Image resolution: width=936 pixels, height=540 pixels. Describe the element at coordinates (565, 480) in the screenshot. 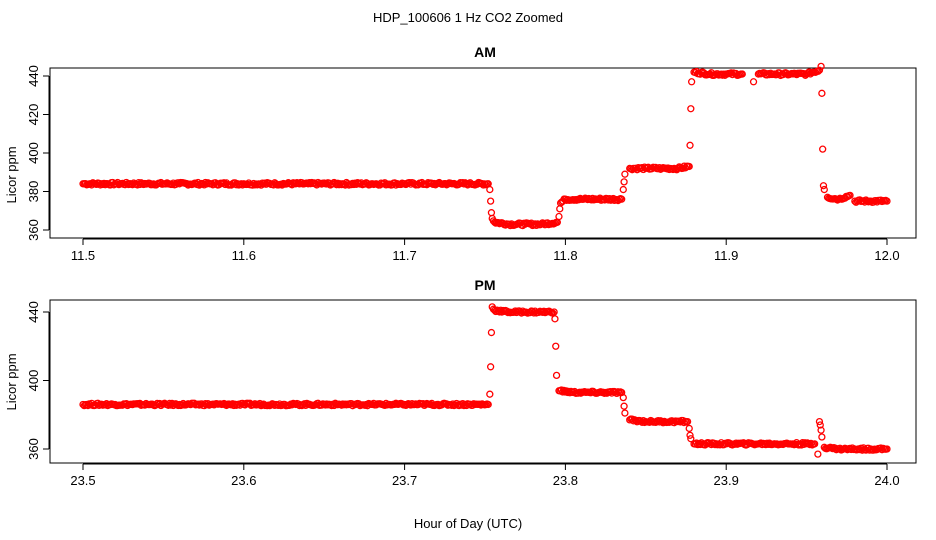

I see `x-tick-label: 23.8` at that location.